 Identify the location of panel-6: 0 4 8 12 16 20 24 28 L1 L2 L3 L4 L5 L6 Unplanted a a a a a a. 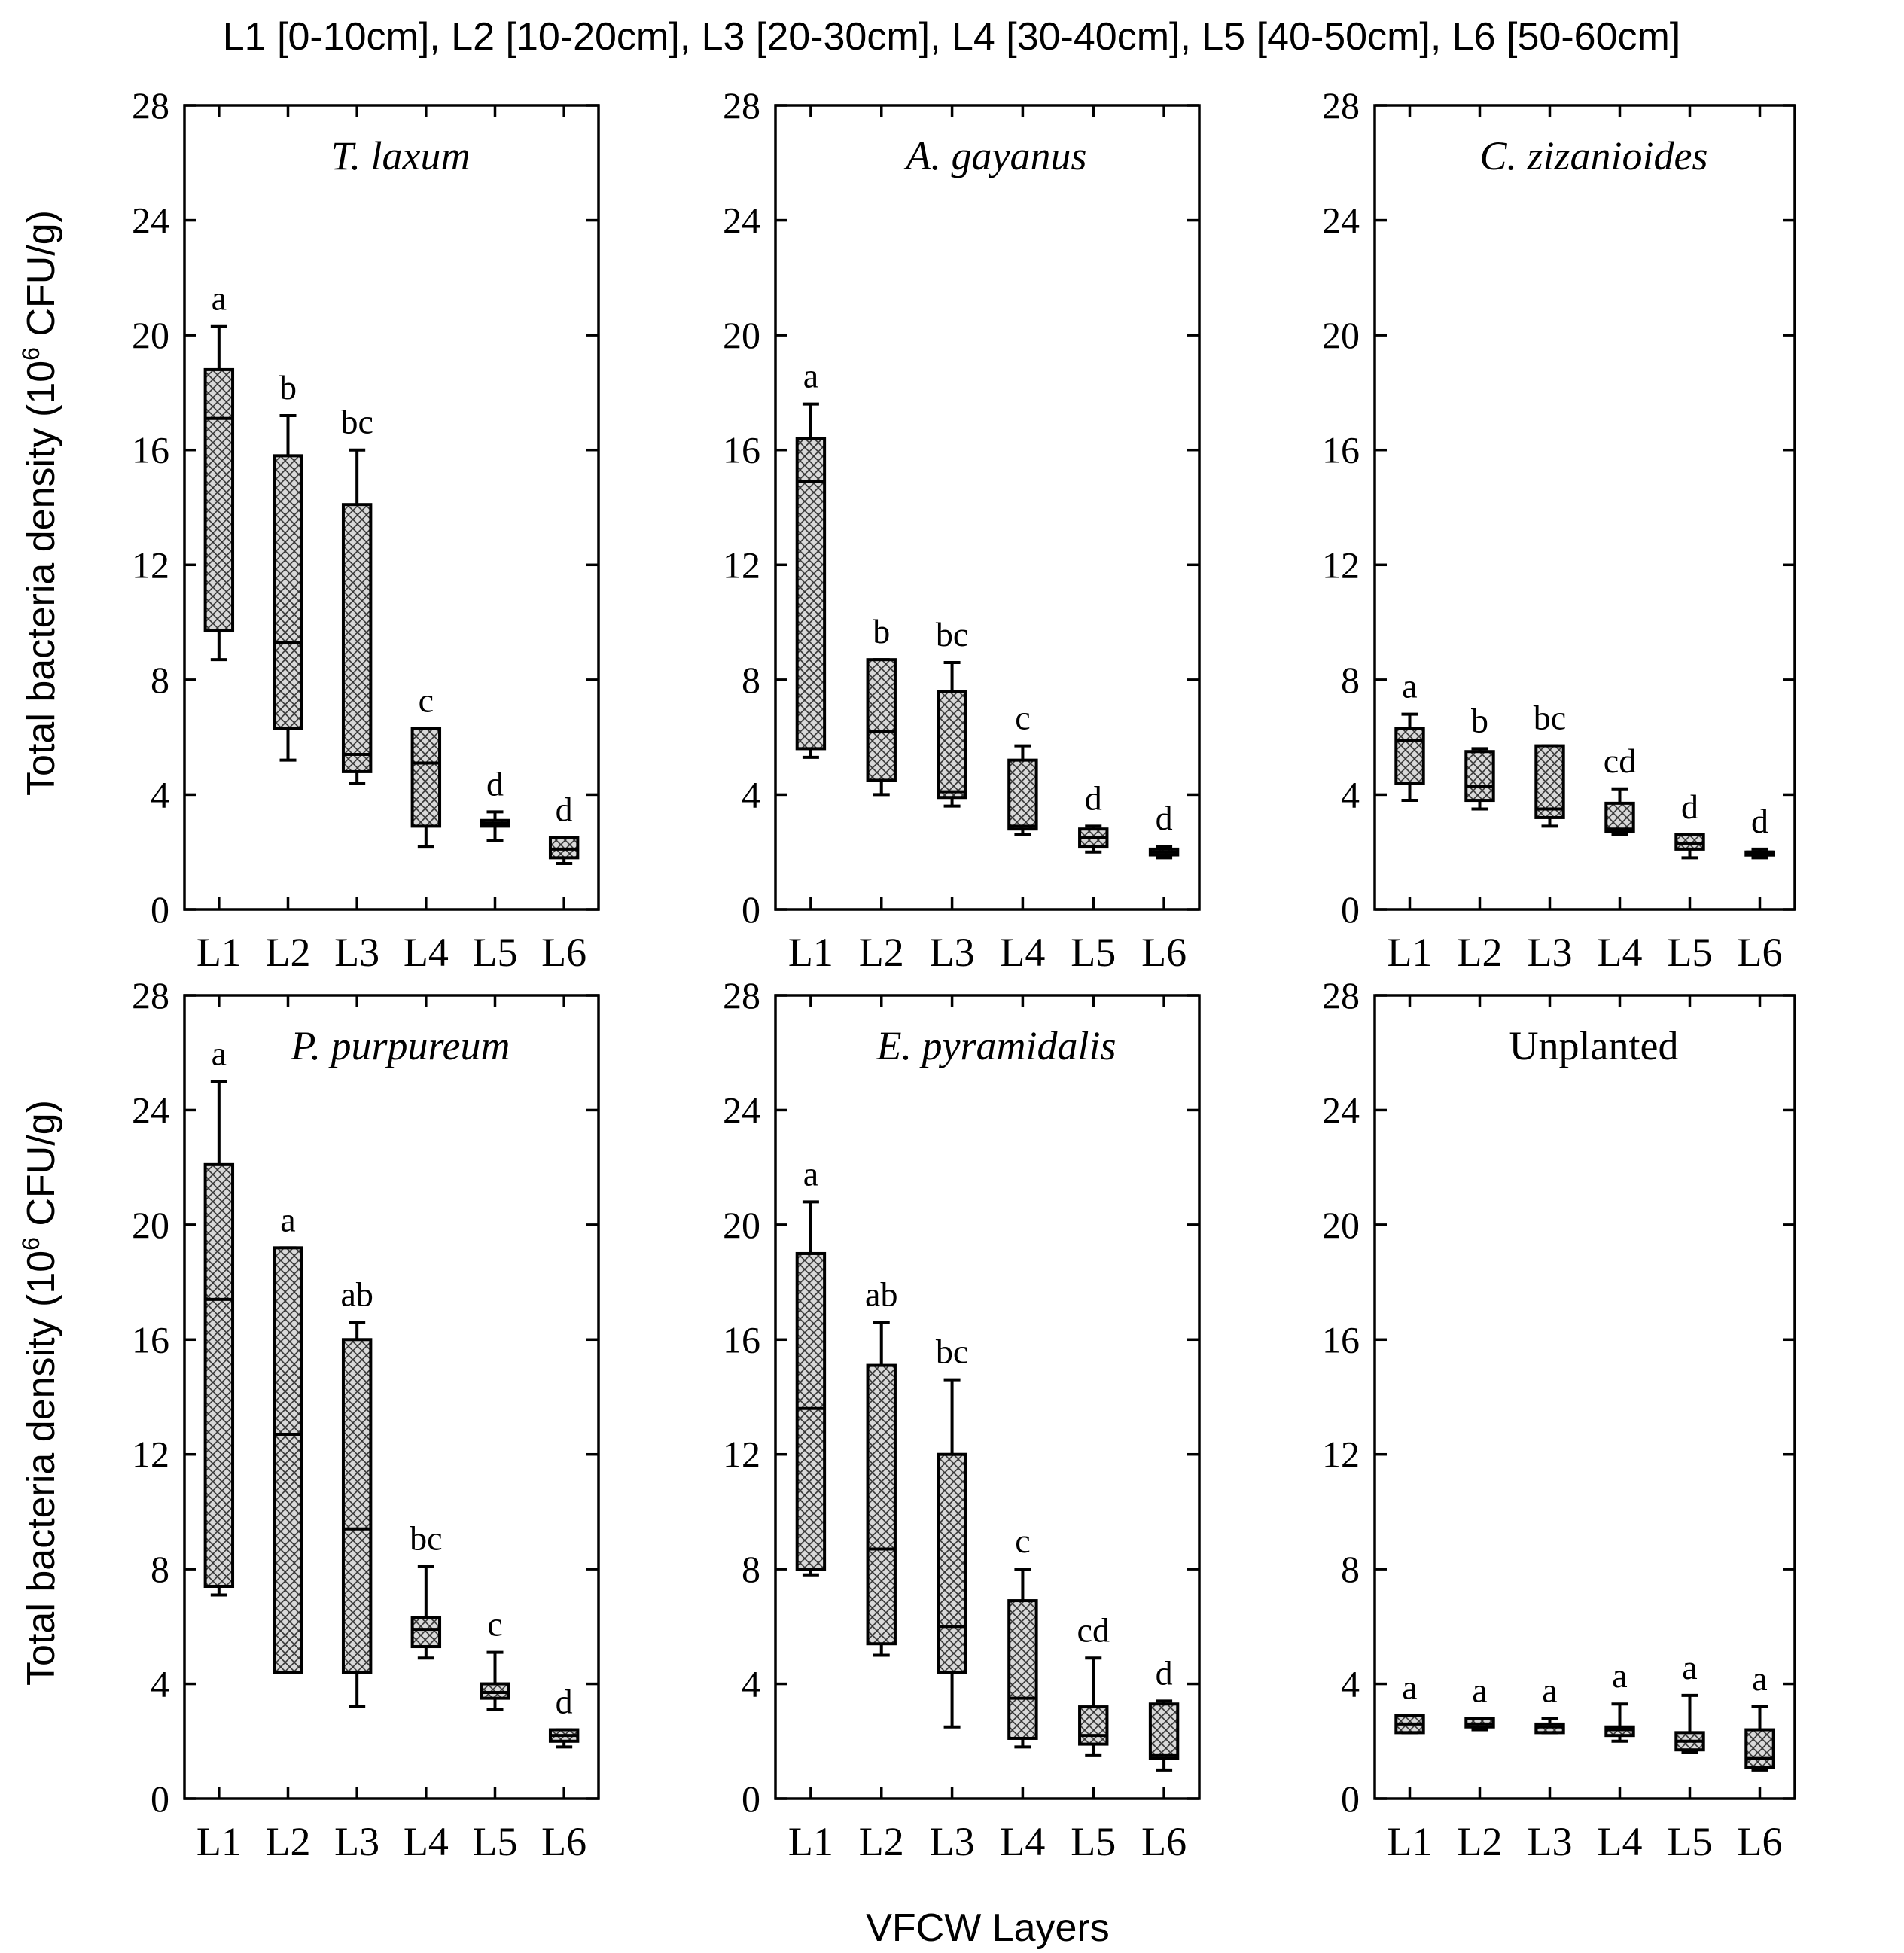
(1559, 1419).